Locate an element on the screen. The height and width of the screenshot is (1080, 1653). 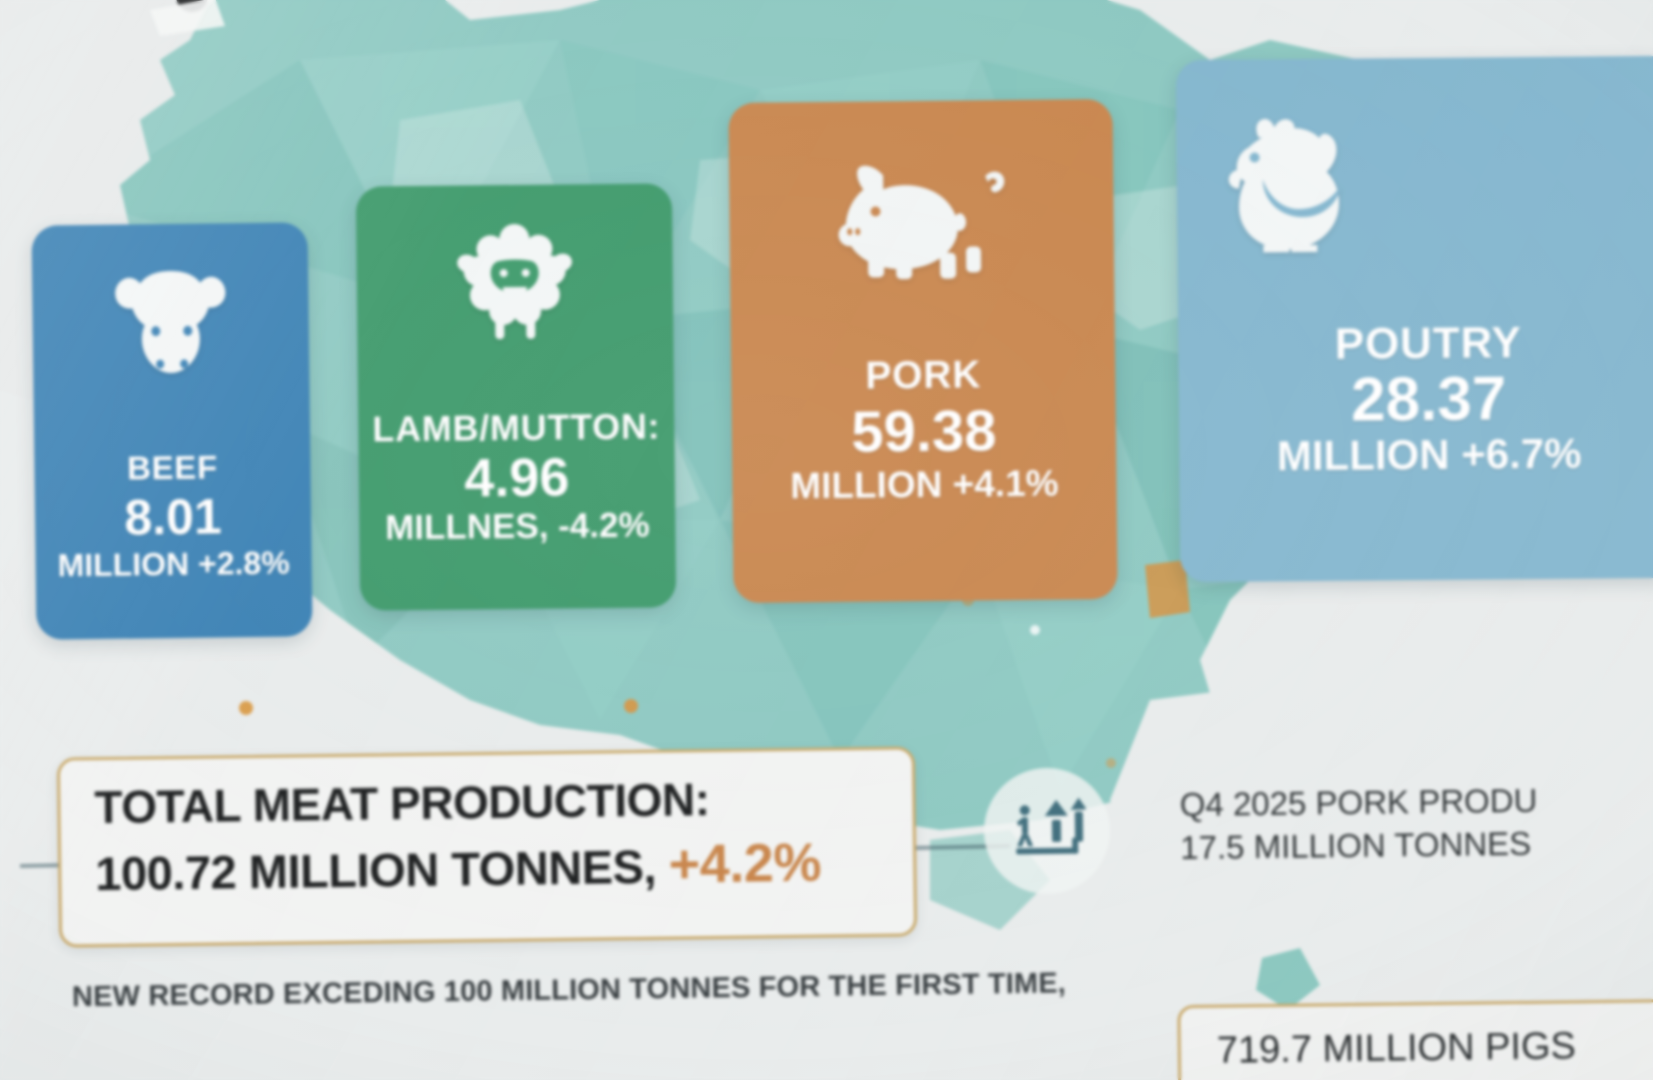
pig-inventory-value: 719.7 MILLION PIGS is located at coordinates (1396, 1048).